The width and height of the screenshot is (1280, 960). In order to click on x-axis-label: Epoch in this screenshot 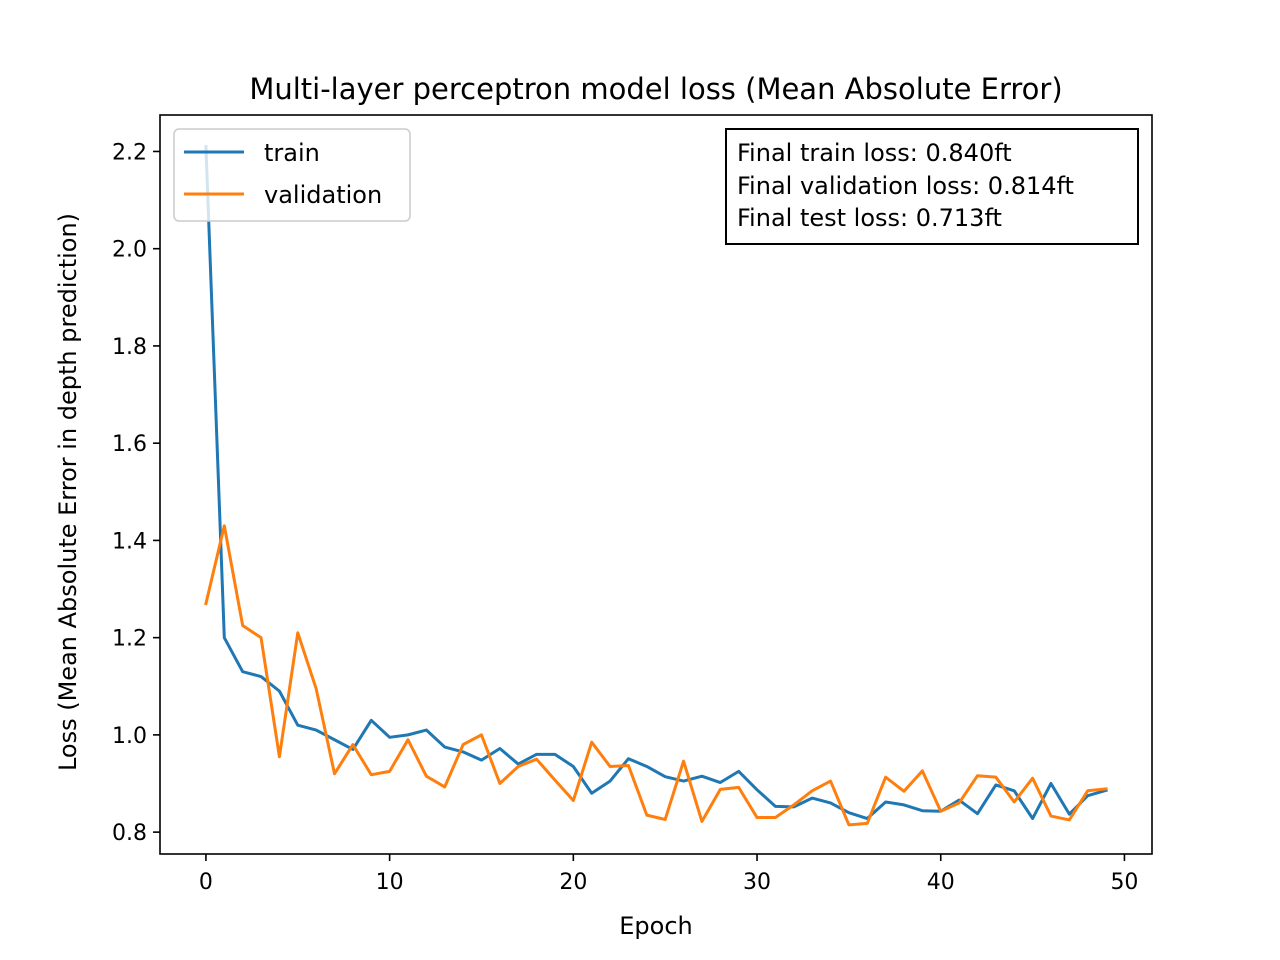, I will do `click(656, 926)`.